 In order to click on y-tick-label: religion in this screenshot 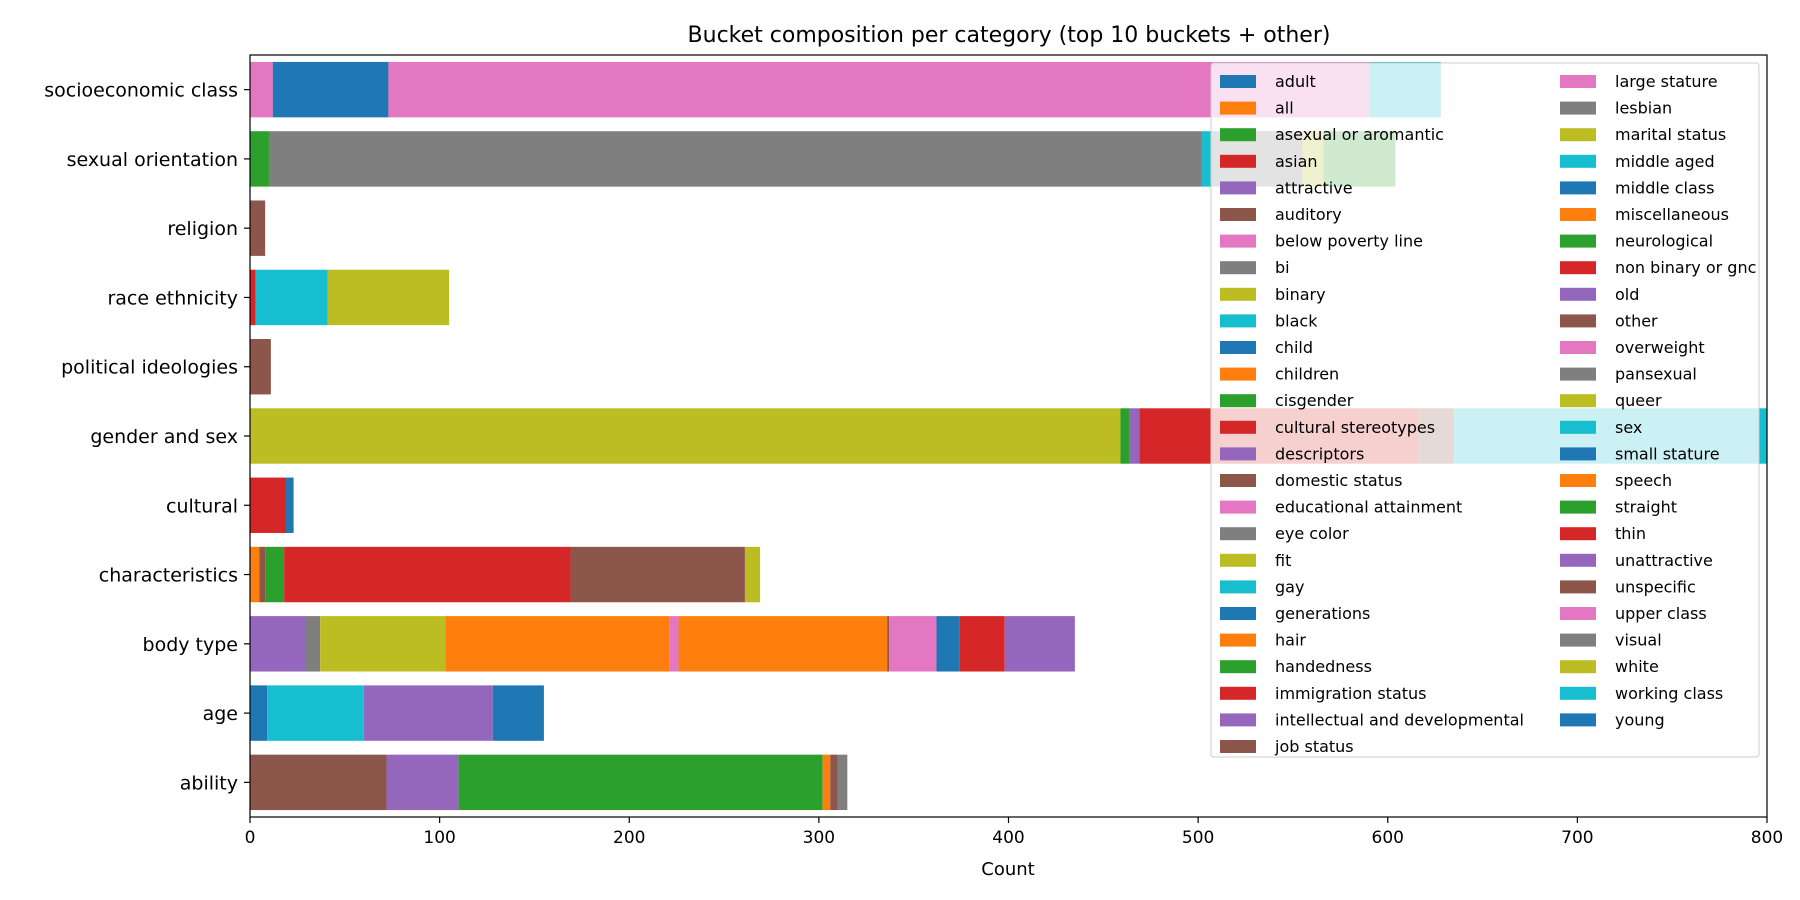, I will do `click(202, 229)`.